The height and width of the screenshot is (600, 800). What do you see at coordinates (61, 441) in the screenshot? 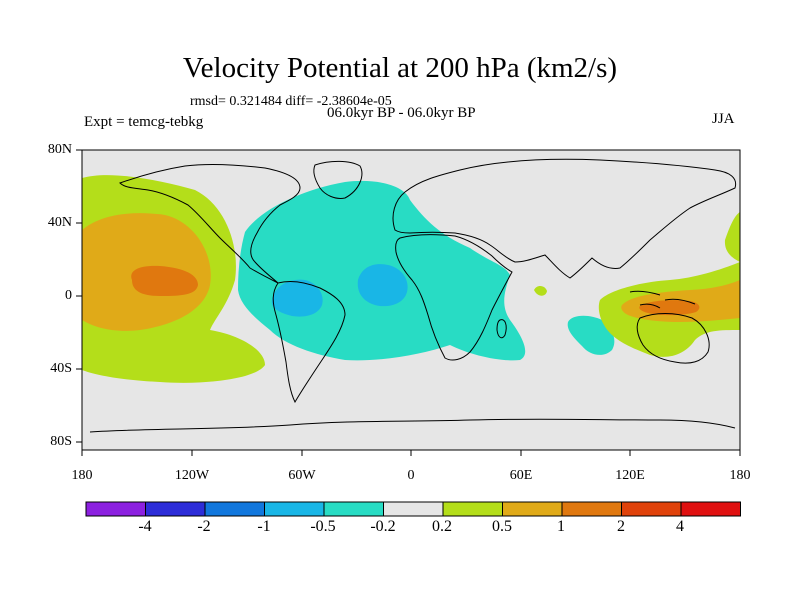
I see `lat-tick-80s: 80S` at bounding box center [61, 441].